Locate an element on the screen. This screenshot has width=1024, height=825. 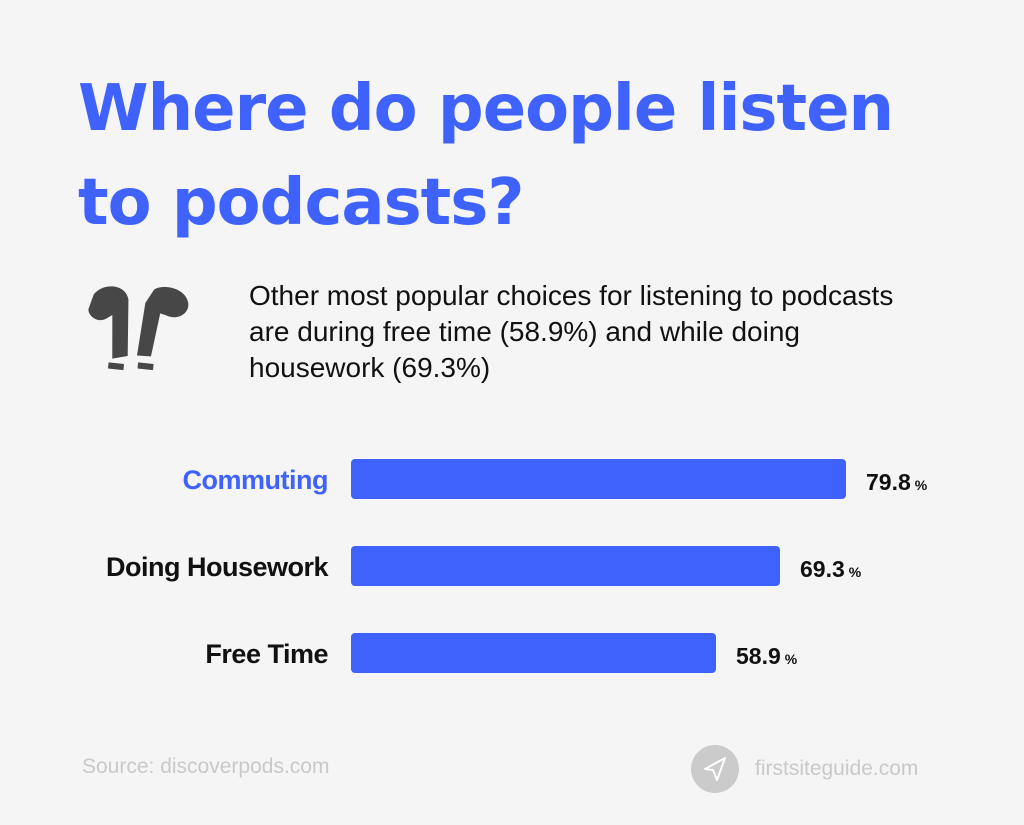
bar-row-free-time: Free Time 58.9% is located at coordinates (512, 654).